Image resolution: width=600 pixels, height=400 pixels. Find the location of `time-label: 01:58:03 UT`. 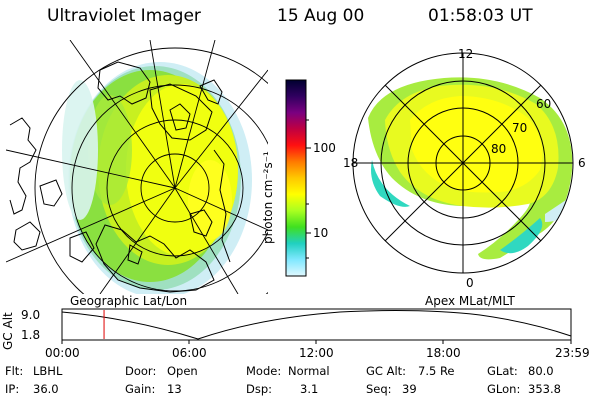

time-label: 01:58:03 UT is located at coordinates (480, 16).